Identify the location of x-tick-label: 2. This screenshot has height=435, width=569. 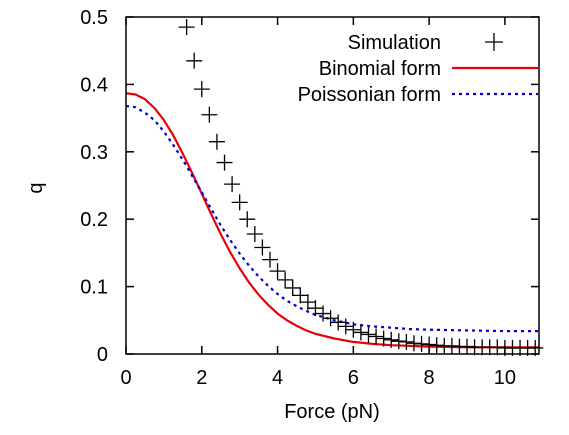
(201, 378).